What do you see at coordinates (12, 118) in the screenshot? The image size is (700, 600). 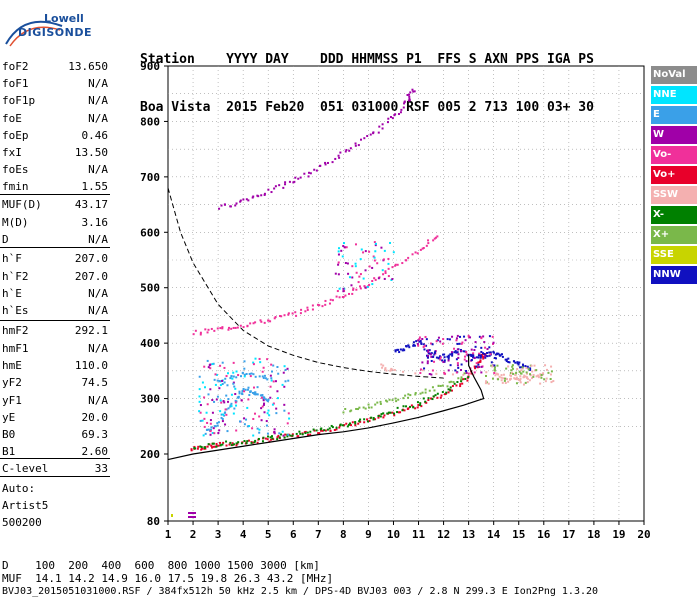 I see `param-name: foE` at bounding box center [12, 118].